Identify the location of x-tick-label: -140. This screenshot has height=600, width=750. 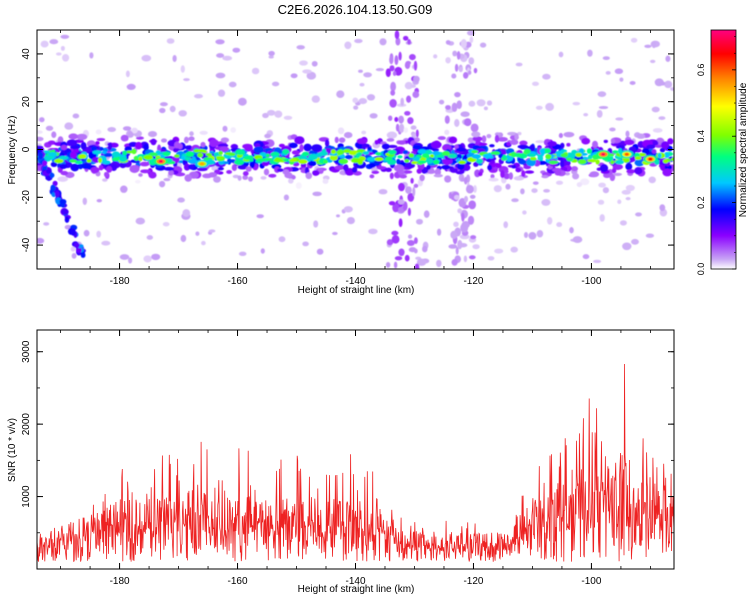
(355, 281).